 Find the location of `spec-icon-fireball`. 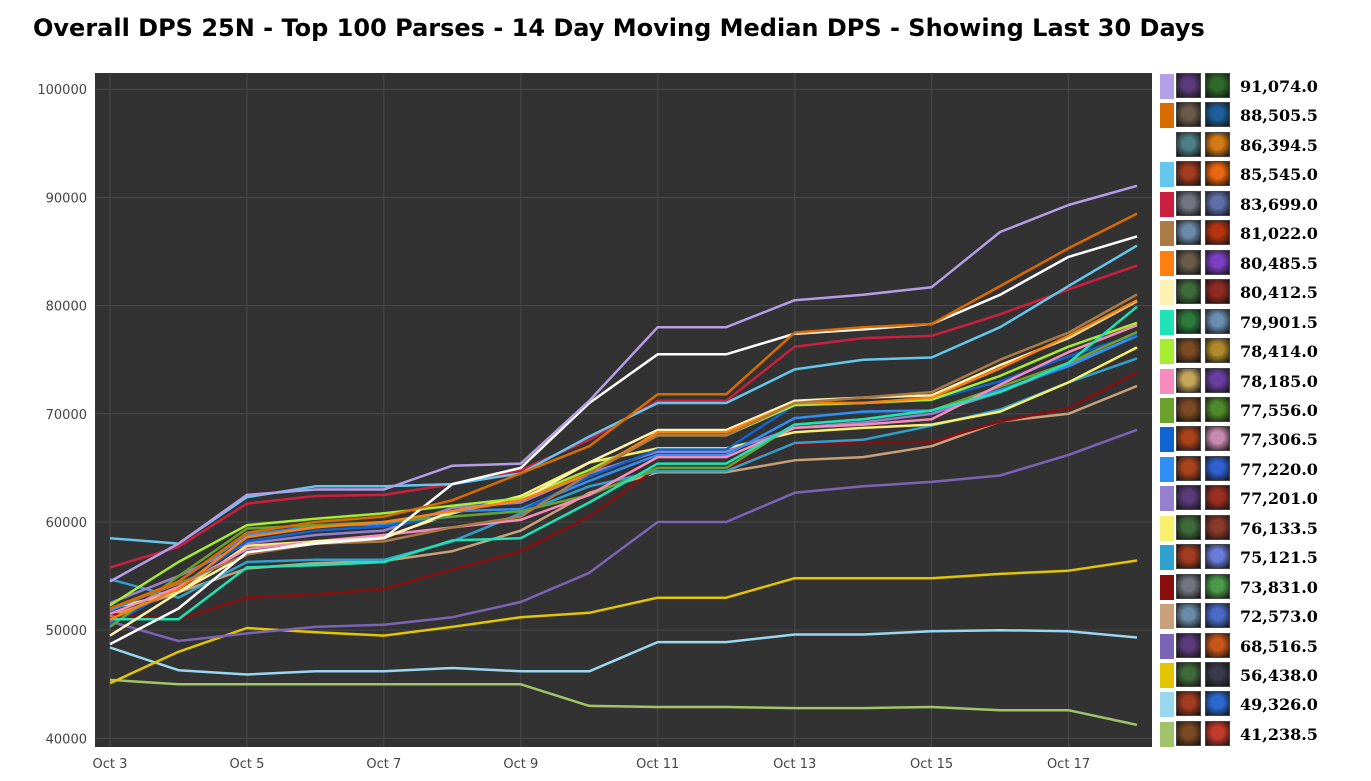

spec-icon-fireball is located at coordinates (1217, 174).